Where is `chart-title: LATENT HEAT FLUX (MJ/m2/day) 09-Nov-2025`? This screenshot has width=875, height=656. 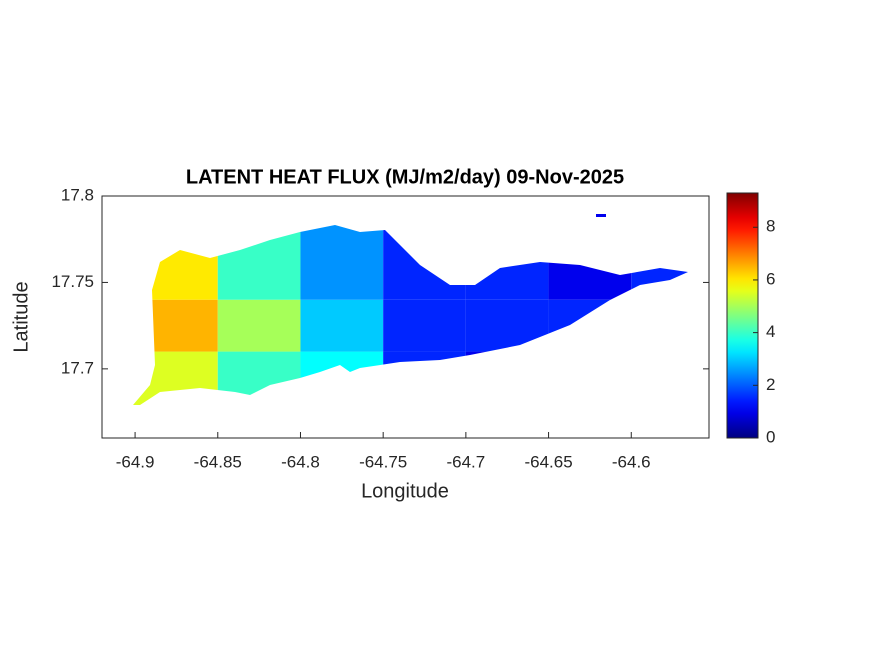
chart-title: LATENT HEAT FLUX (MJ/m2/day) 09-Nov-2025 is located at coordinates (405, 177).